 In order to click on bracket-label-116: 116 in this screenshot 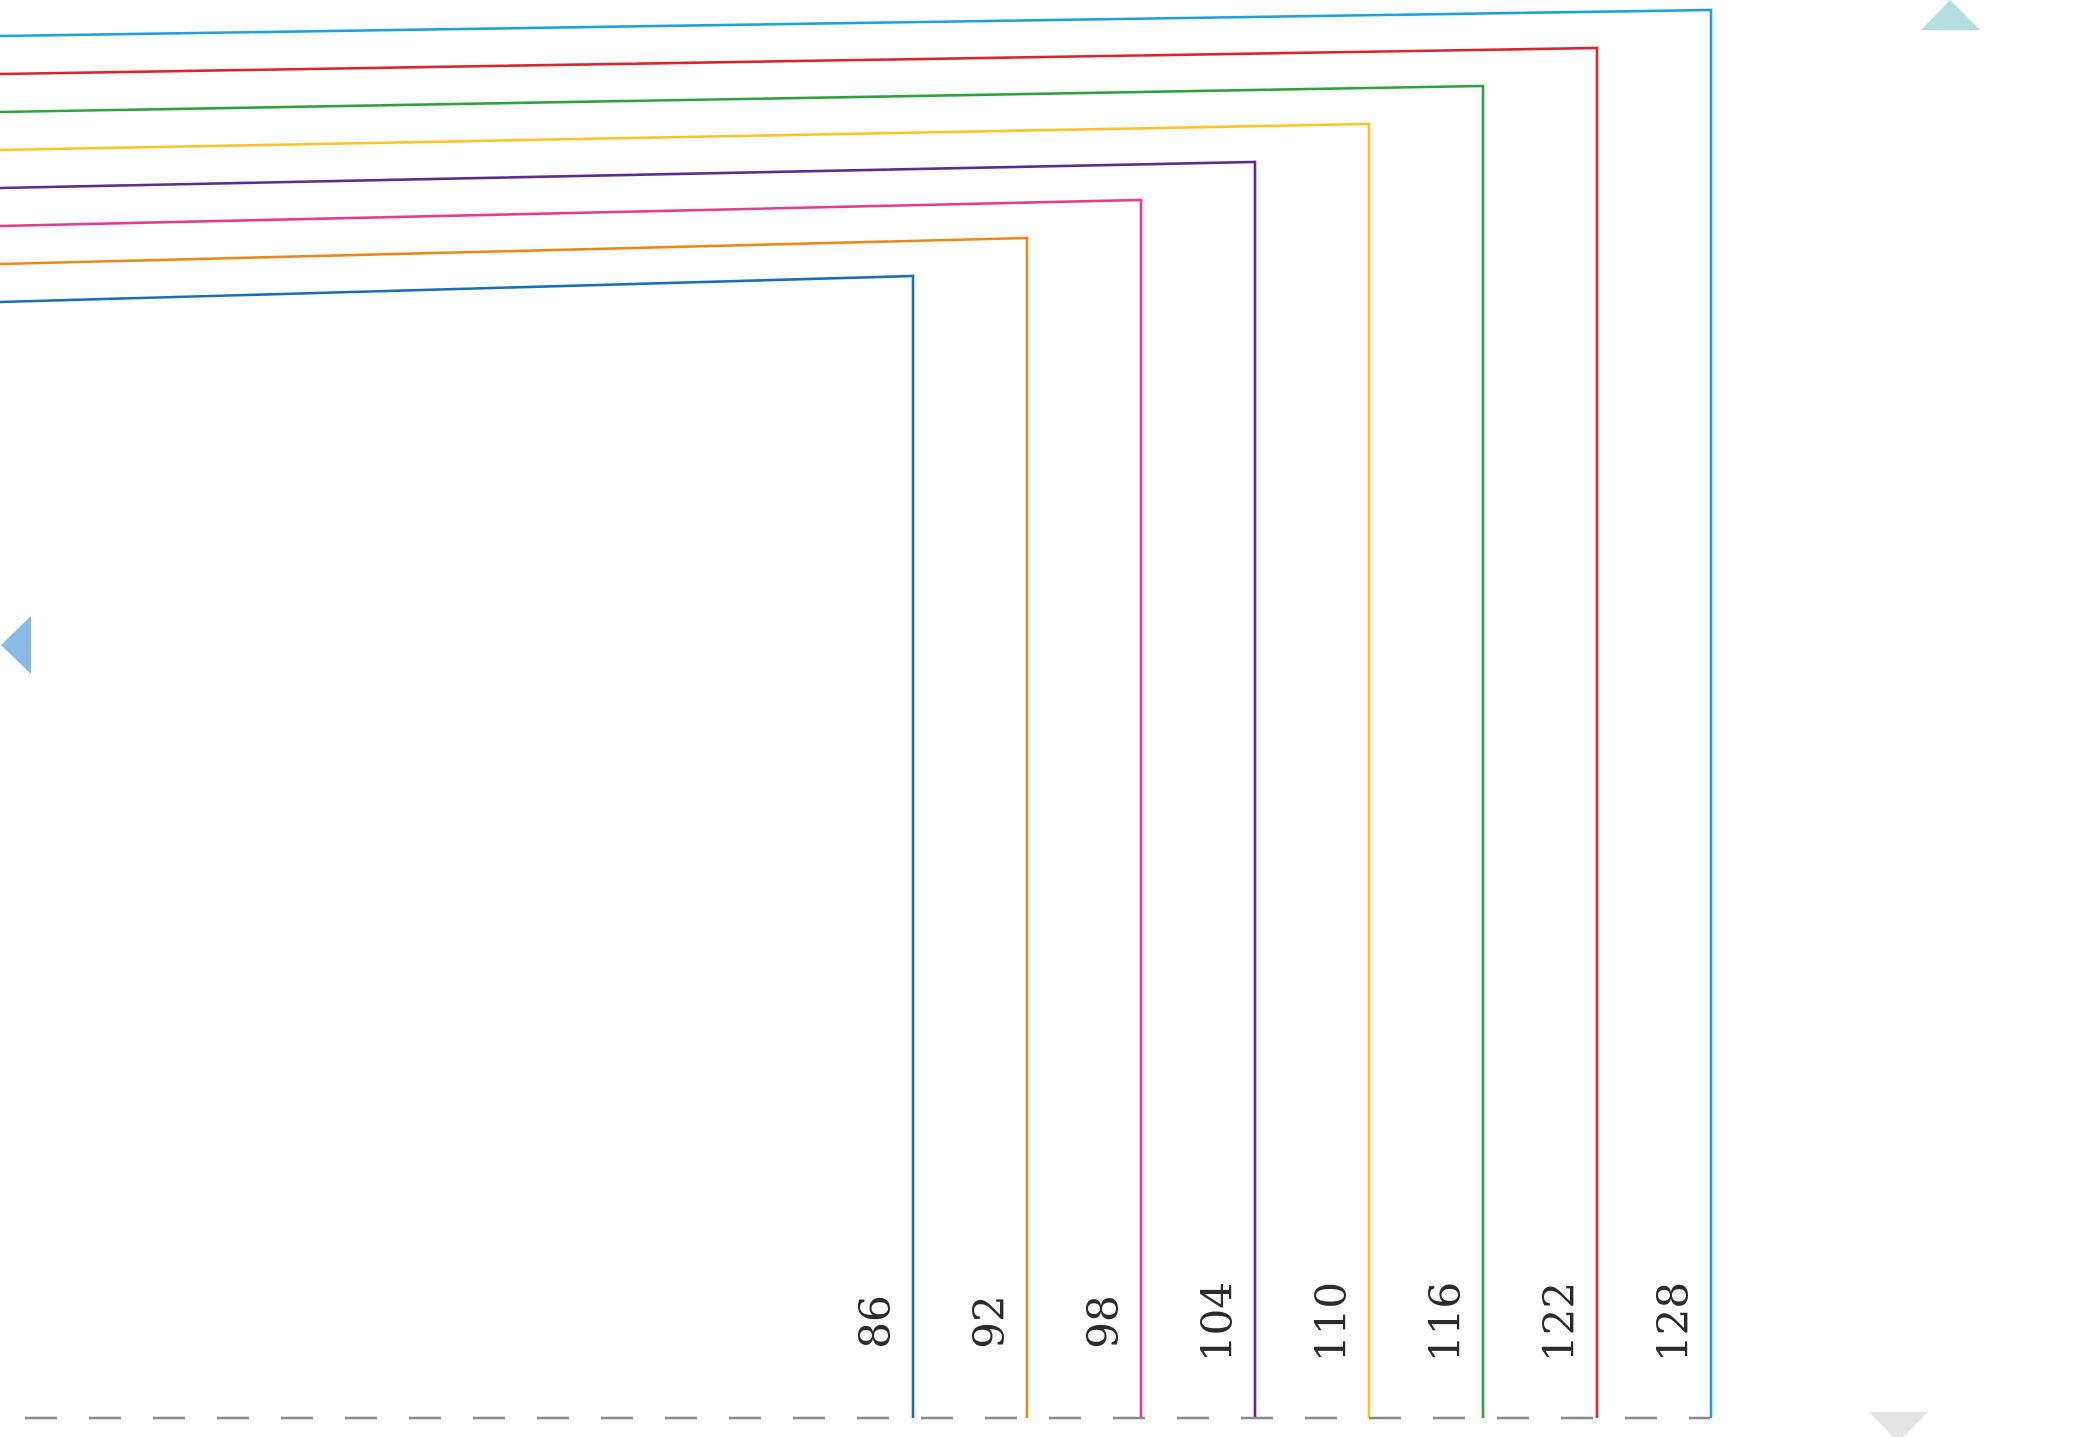, I will do `click(1445, 1322)`.